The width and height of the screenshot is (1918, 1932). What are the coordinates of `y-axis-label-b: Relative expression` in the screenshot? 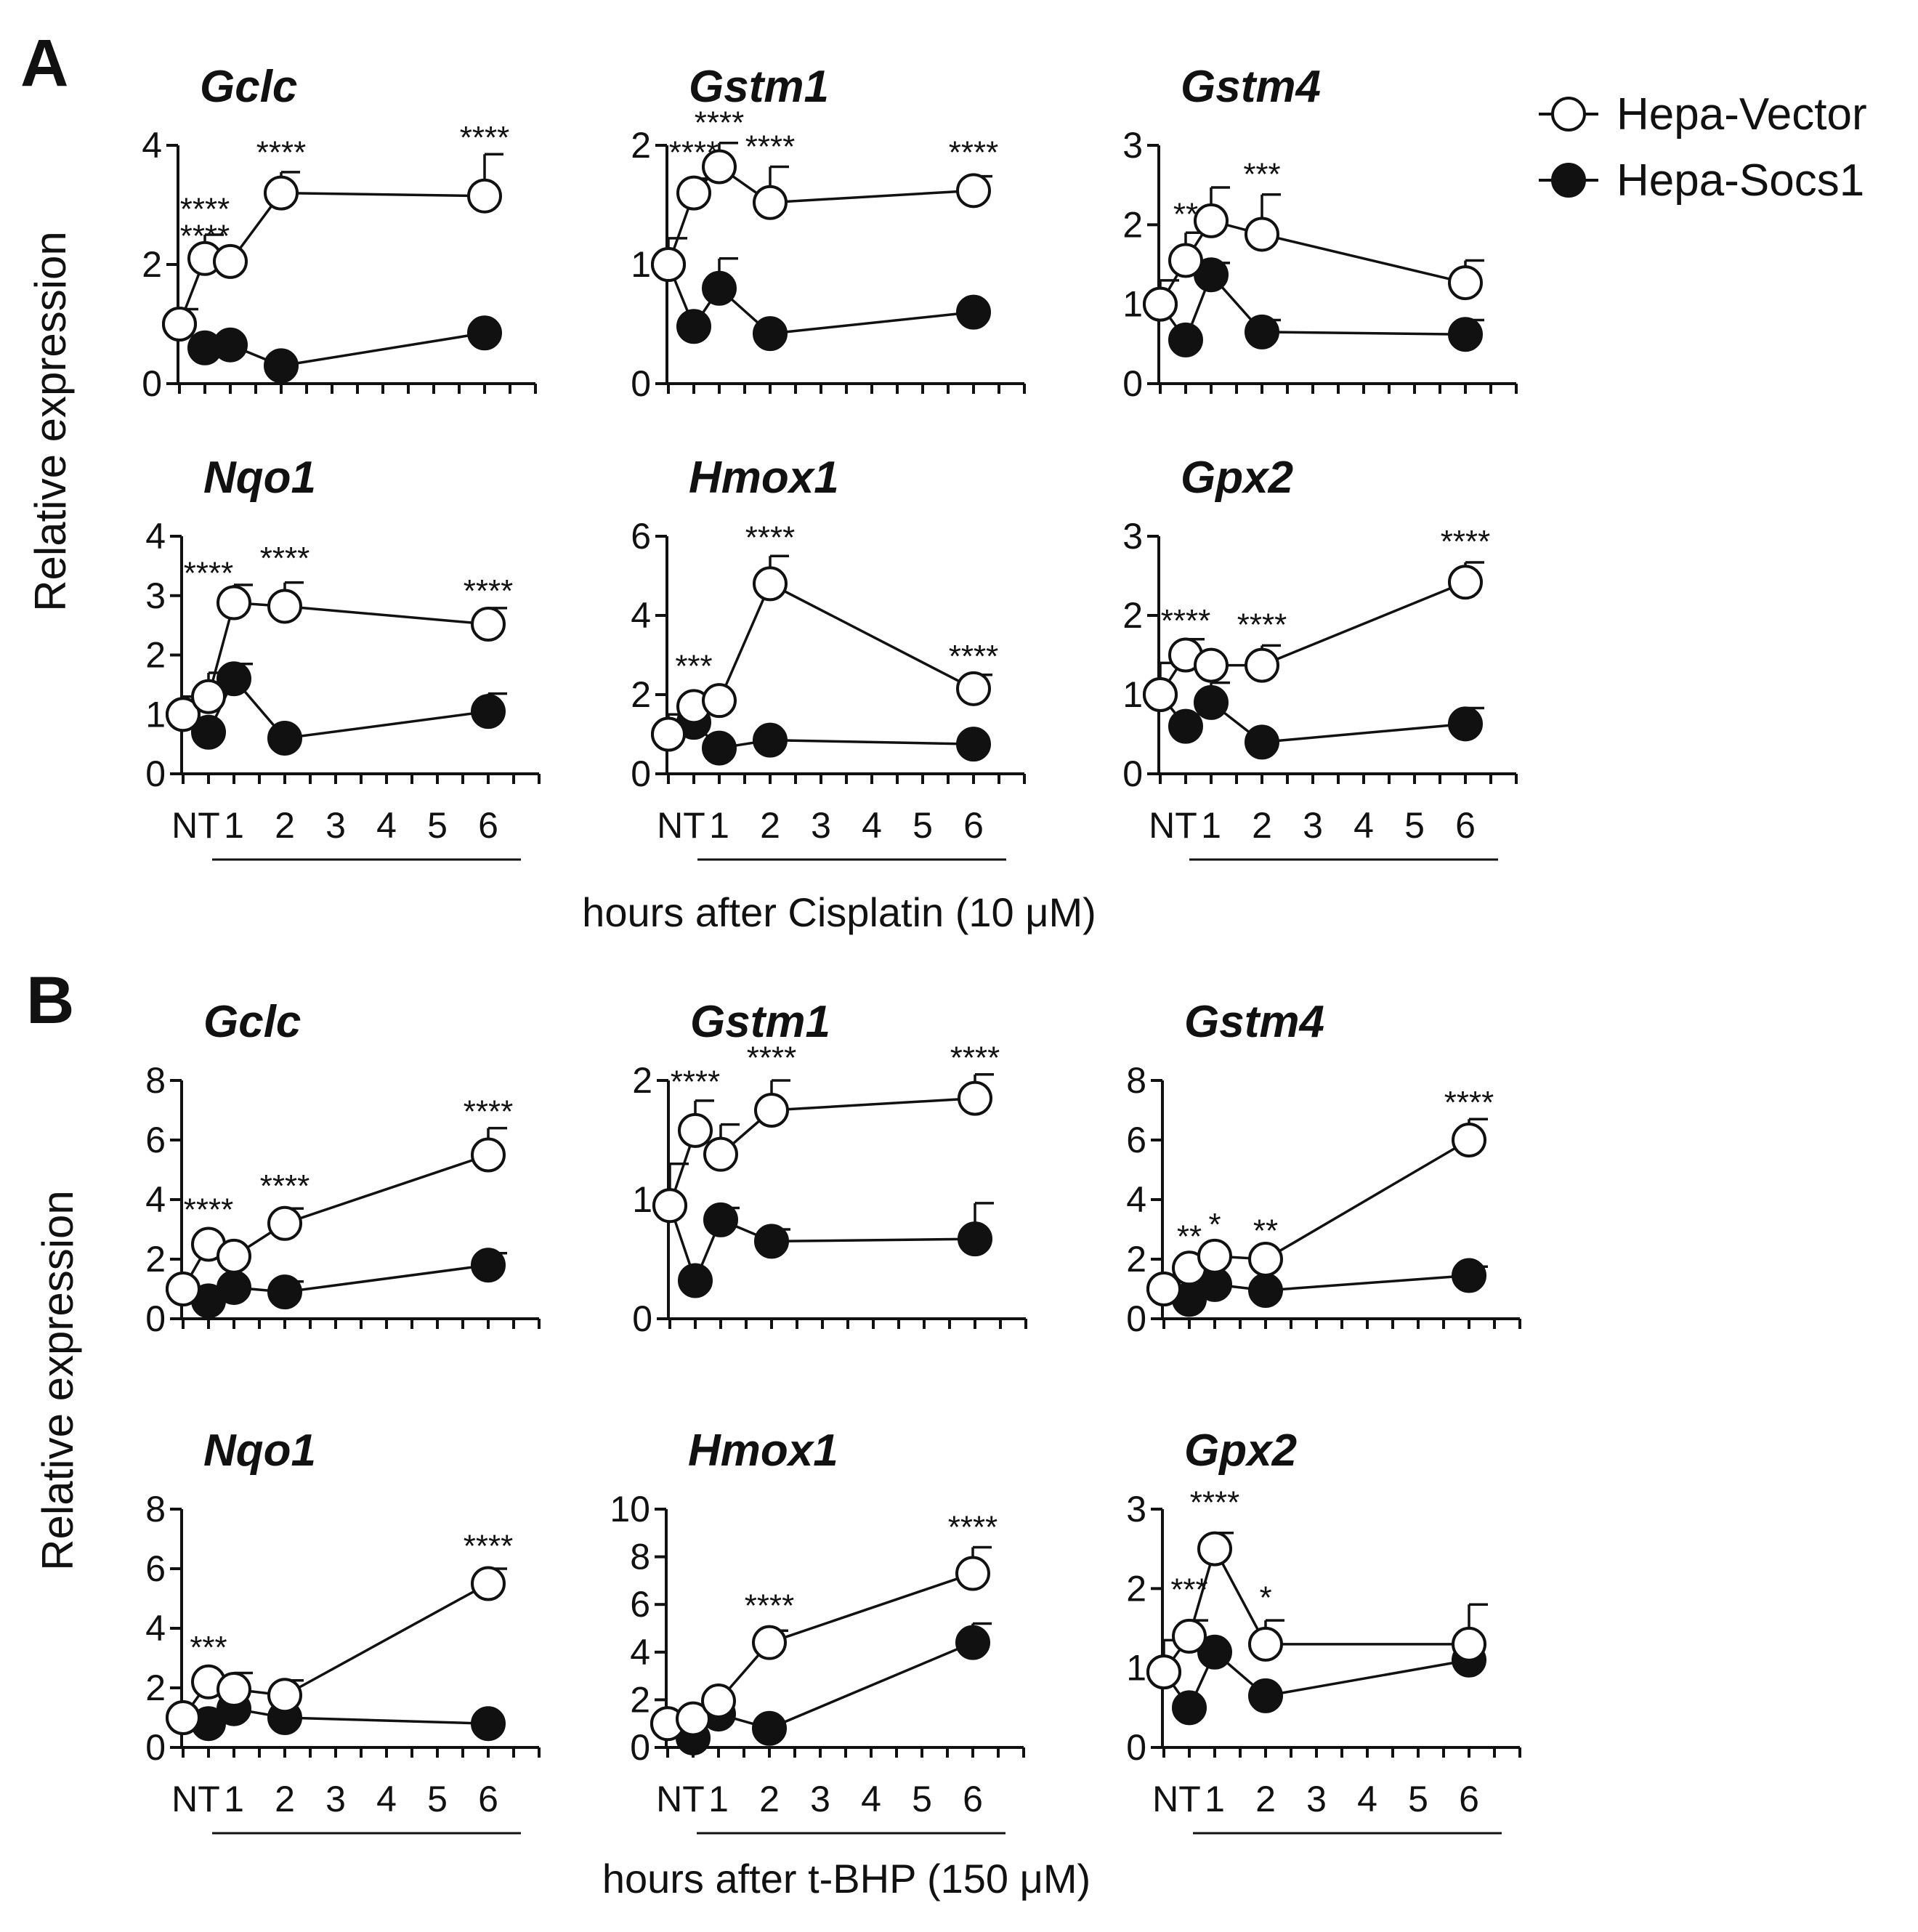 It's located at (58, 1380).